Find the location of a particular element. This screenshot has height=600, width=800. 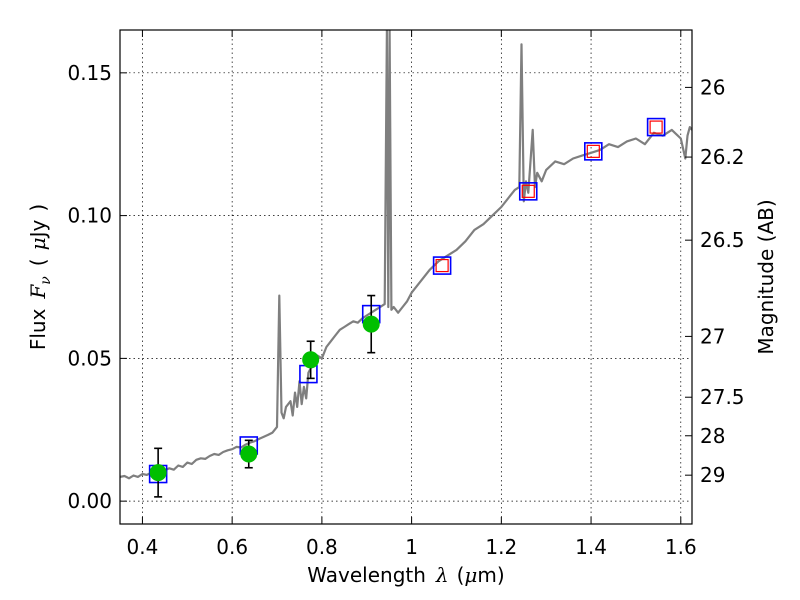

y2-tick-label: 29 is located at coordinates (712, 475).